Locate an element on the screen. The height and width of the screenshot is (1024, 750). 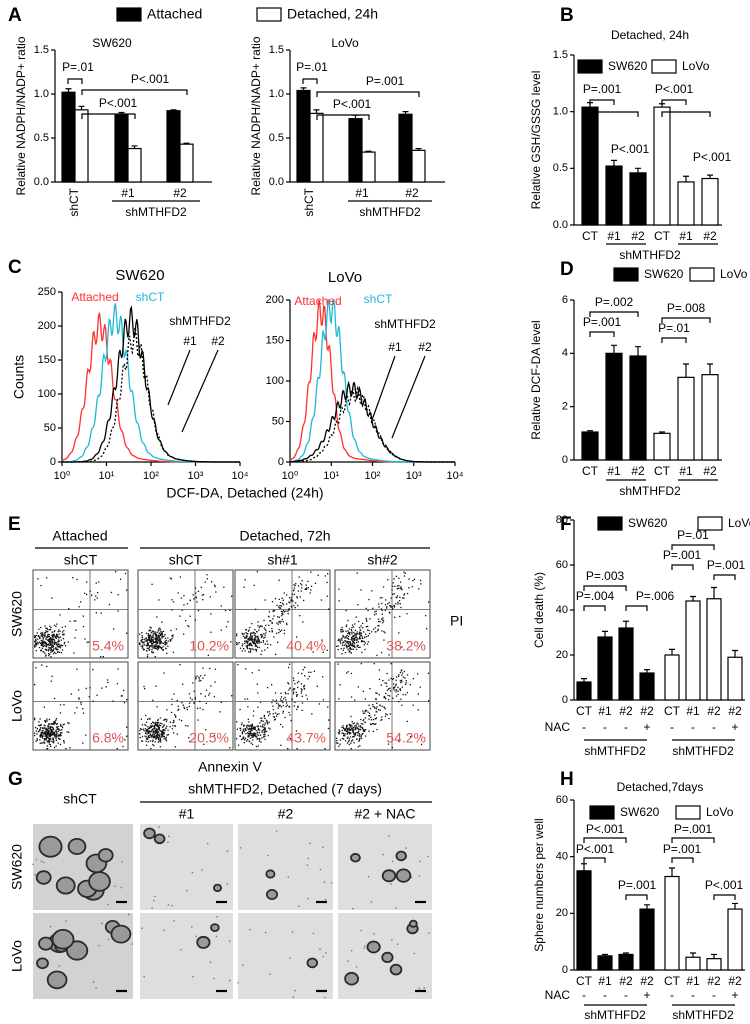
legend-swatch is located at coordinates (590, 66).